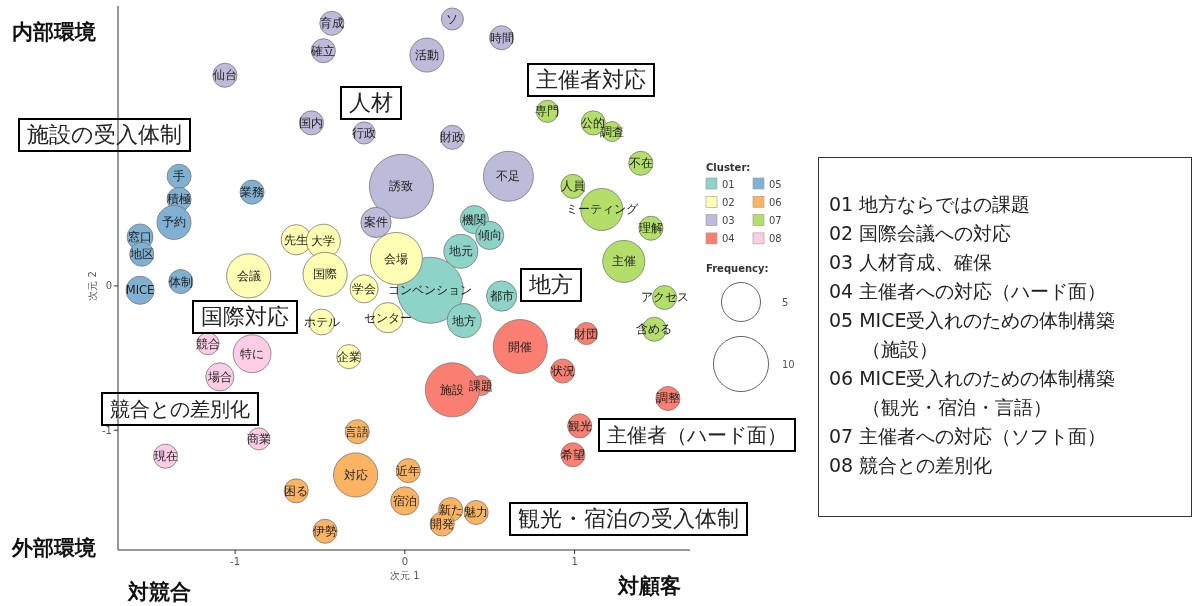  What do you see at coordinates (452, 18) in the screenshot?
I see `annotation: ソ` at bounding box center [452, 18].